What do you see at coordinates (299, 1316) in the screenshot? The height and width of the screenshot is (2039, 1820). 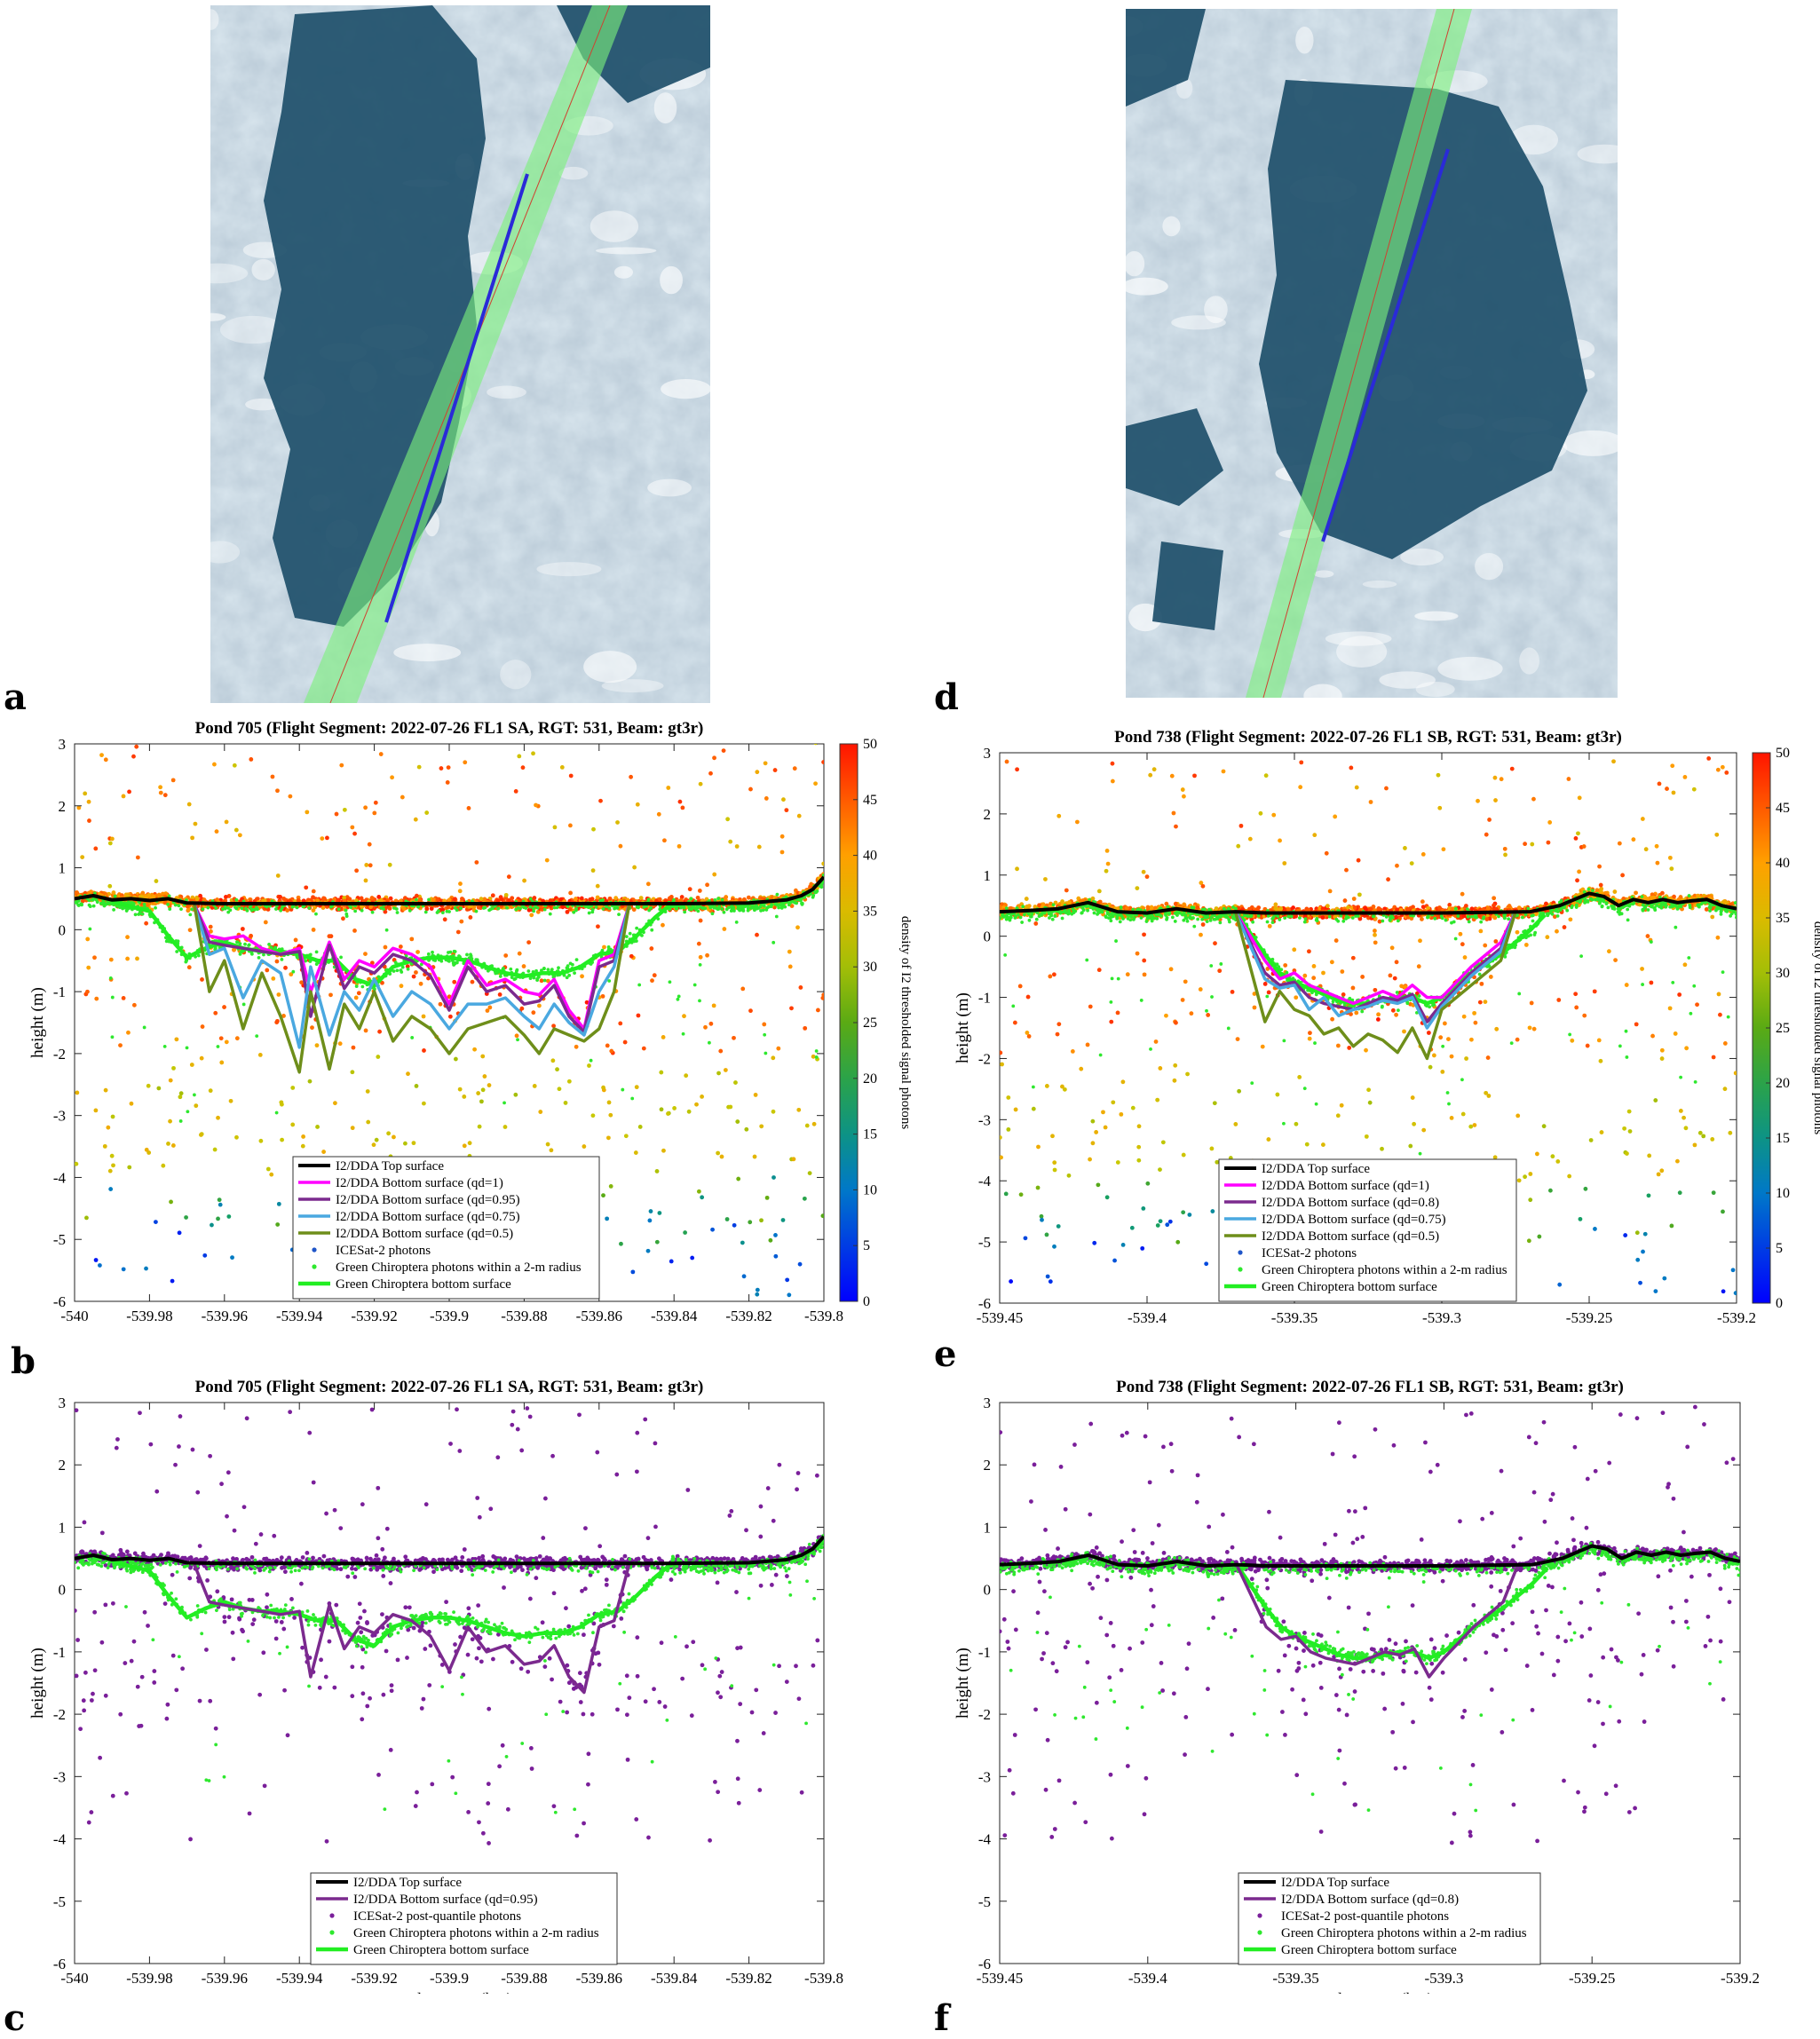 I see `x-tick-label: -539.94` at bounding box center [299, 1316].